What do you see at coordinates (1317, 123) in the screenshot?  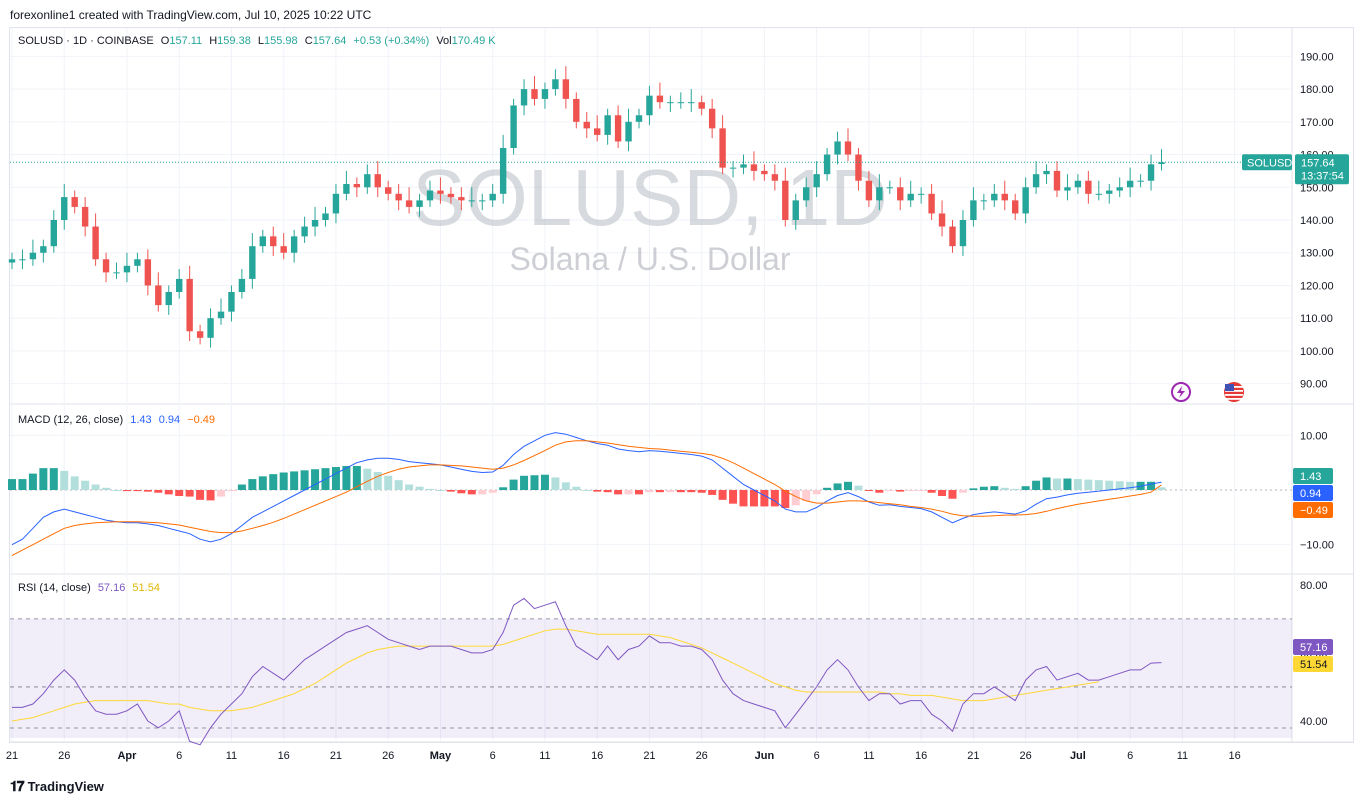 I see `price-tick-label: 170.00` at bounding box center [1317, 123].